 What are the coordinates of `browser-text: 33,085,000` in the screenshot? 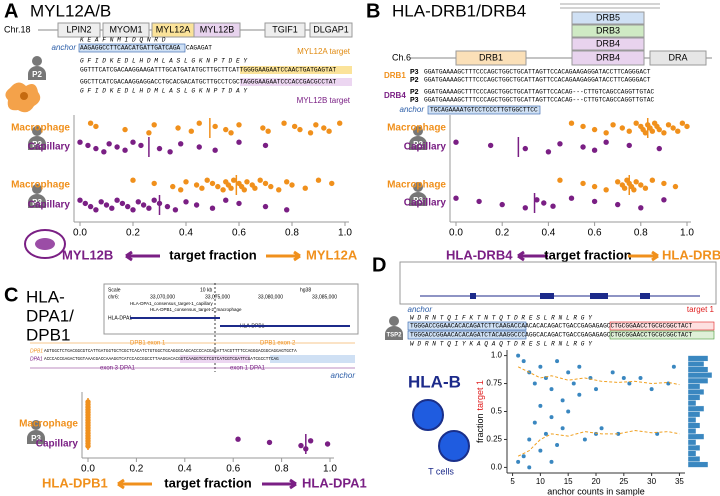 It's located at (324, 297).